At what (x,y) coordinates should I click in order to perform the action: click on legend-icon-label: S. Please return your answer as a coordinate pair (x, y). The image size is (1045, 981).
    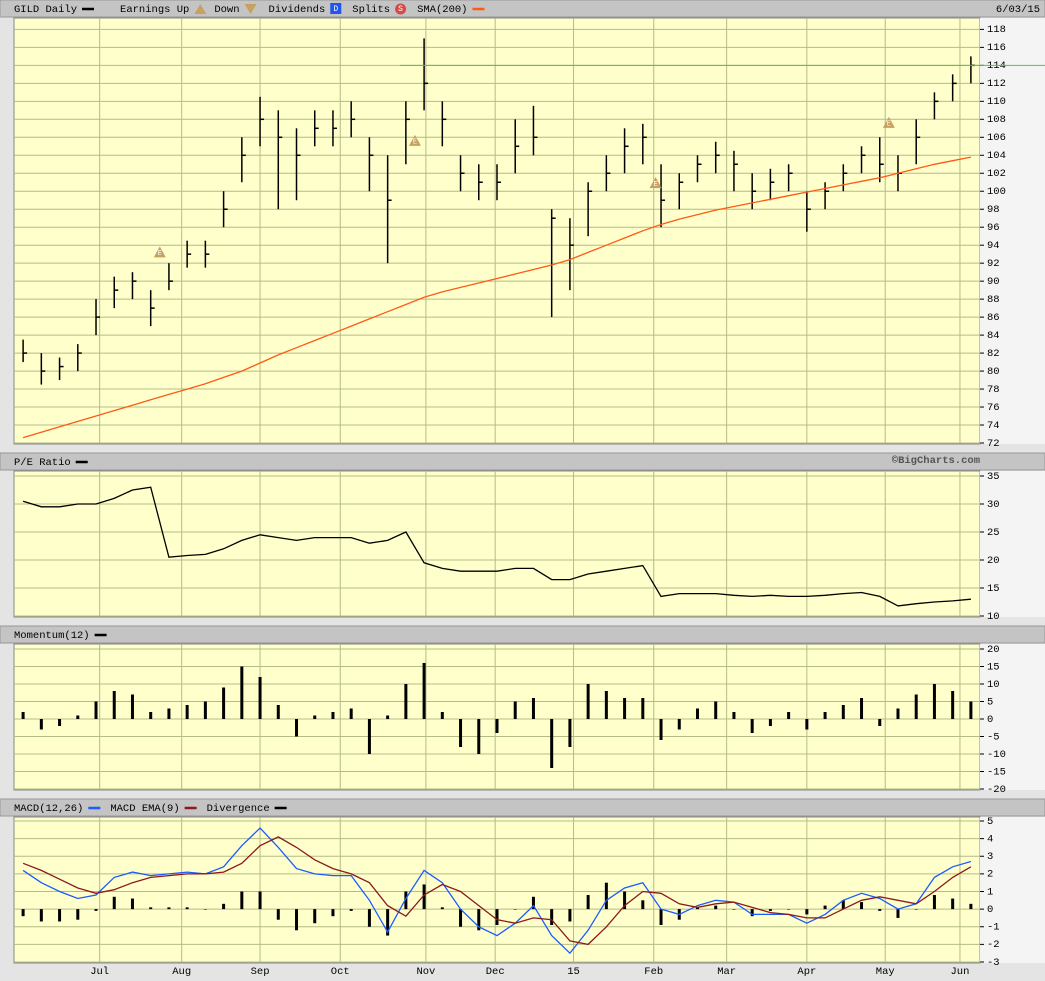
    Looking at the image, I should click on (400, 9).